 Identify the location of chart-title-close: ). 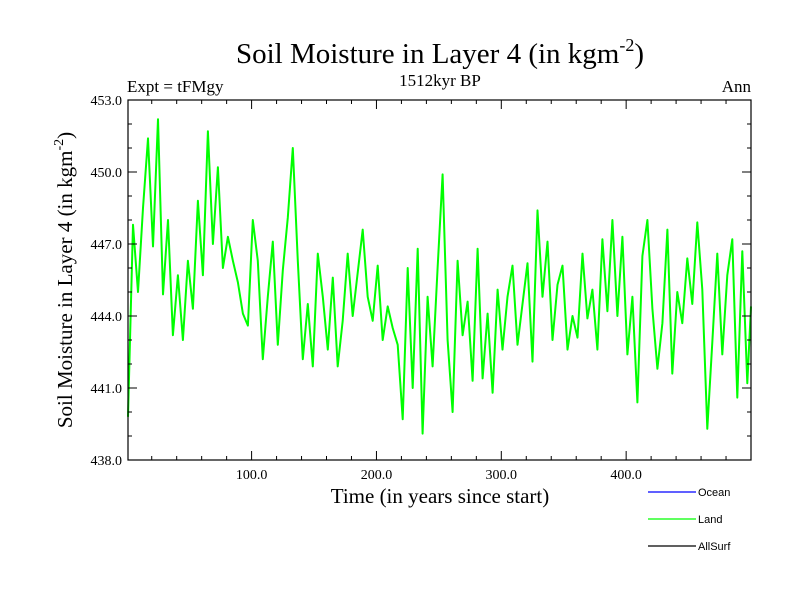
(639, 54).